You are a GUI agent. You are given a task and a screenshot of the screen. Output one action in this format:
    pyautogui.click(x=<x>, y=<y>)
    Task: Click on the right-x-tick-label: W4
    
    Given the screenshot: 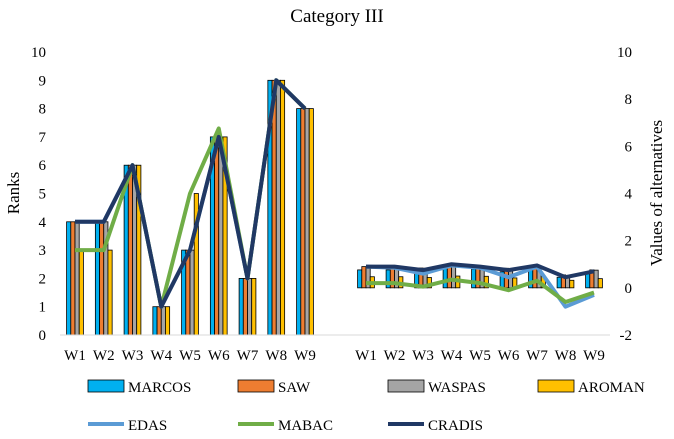 What is the action you would take?
    pyautogui.click(x=452, y=356)
    